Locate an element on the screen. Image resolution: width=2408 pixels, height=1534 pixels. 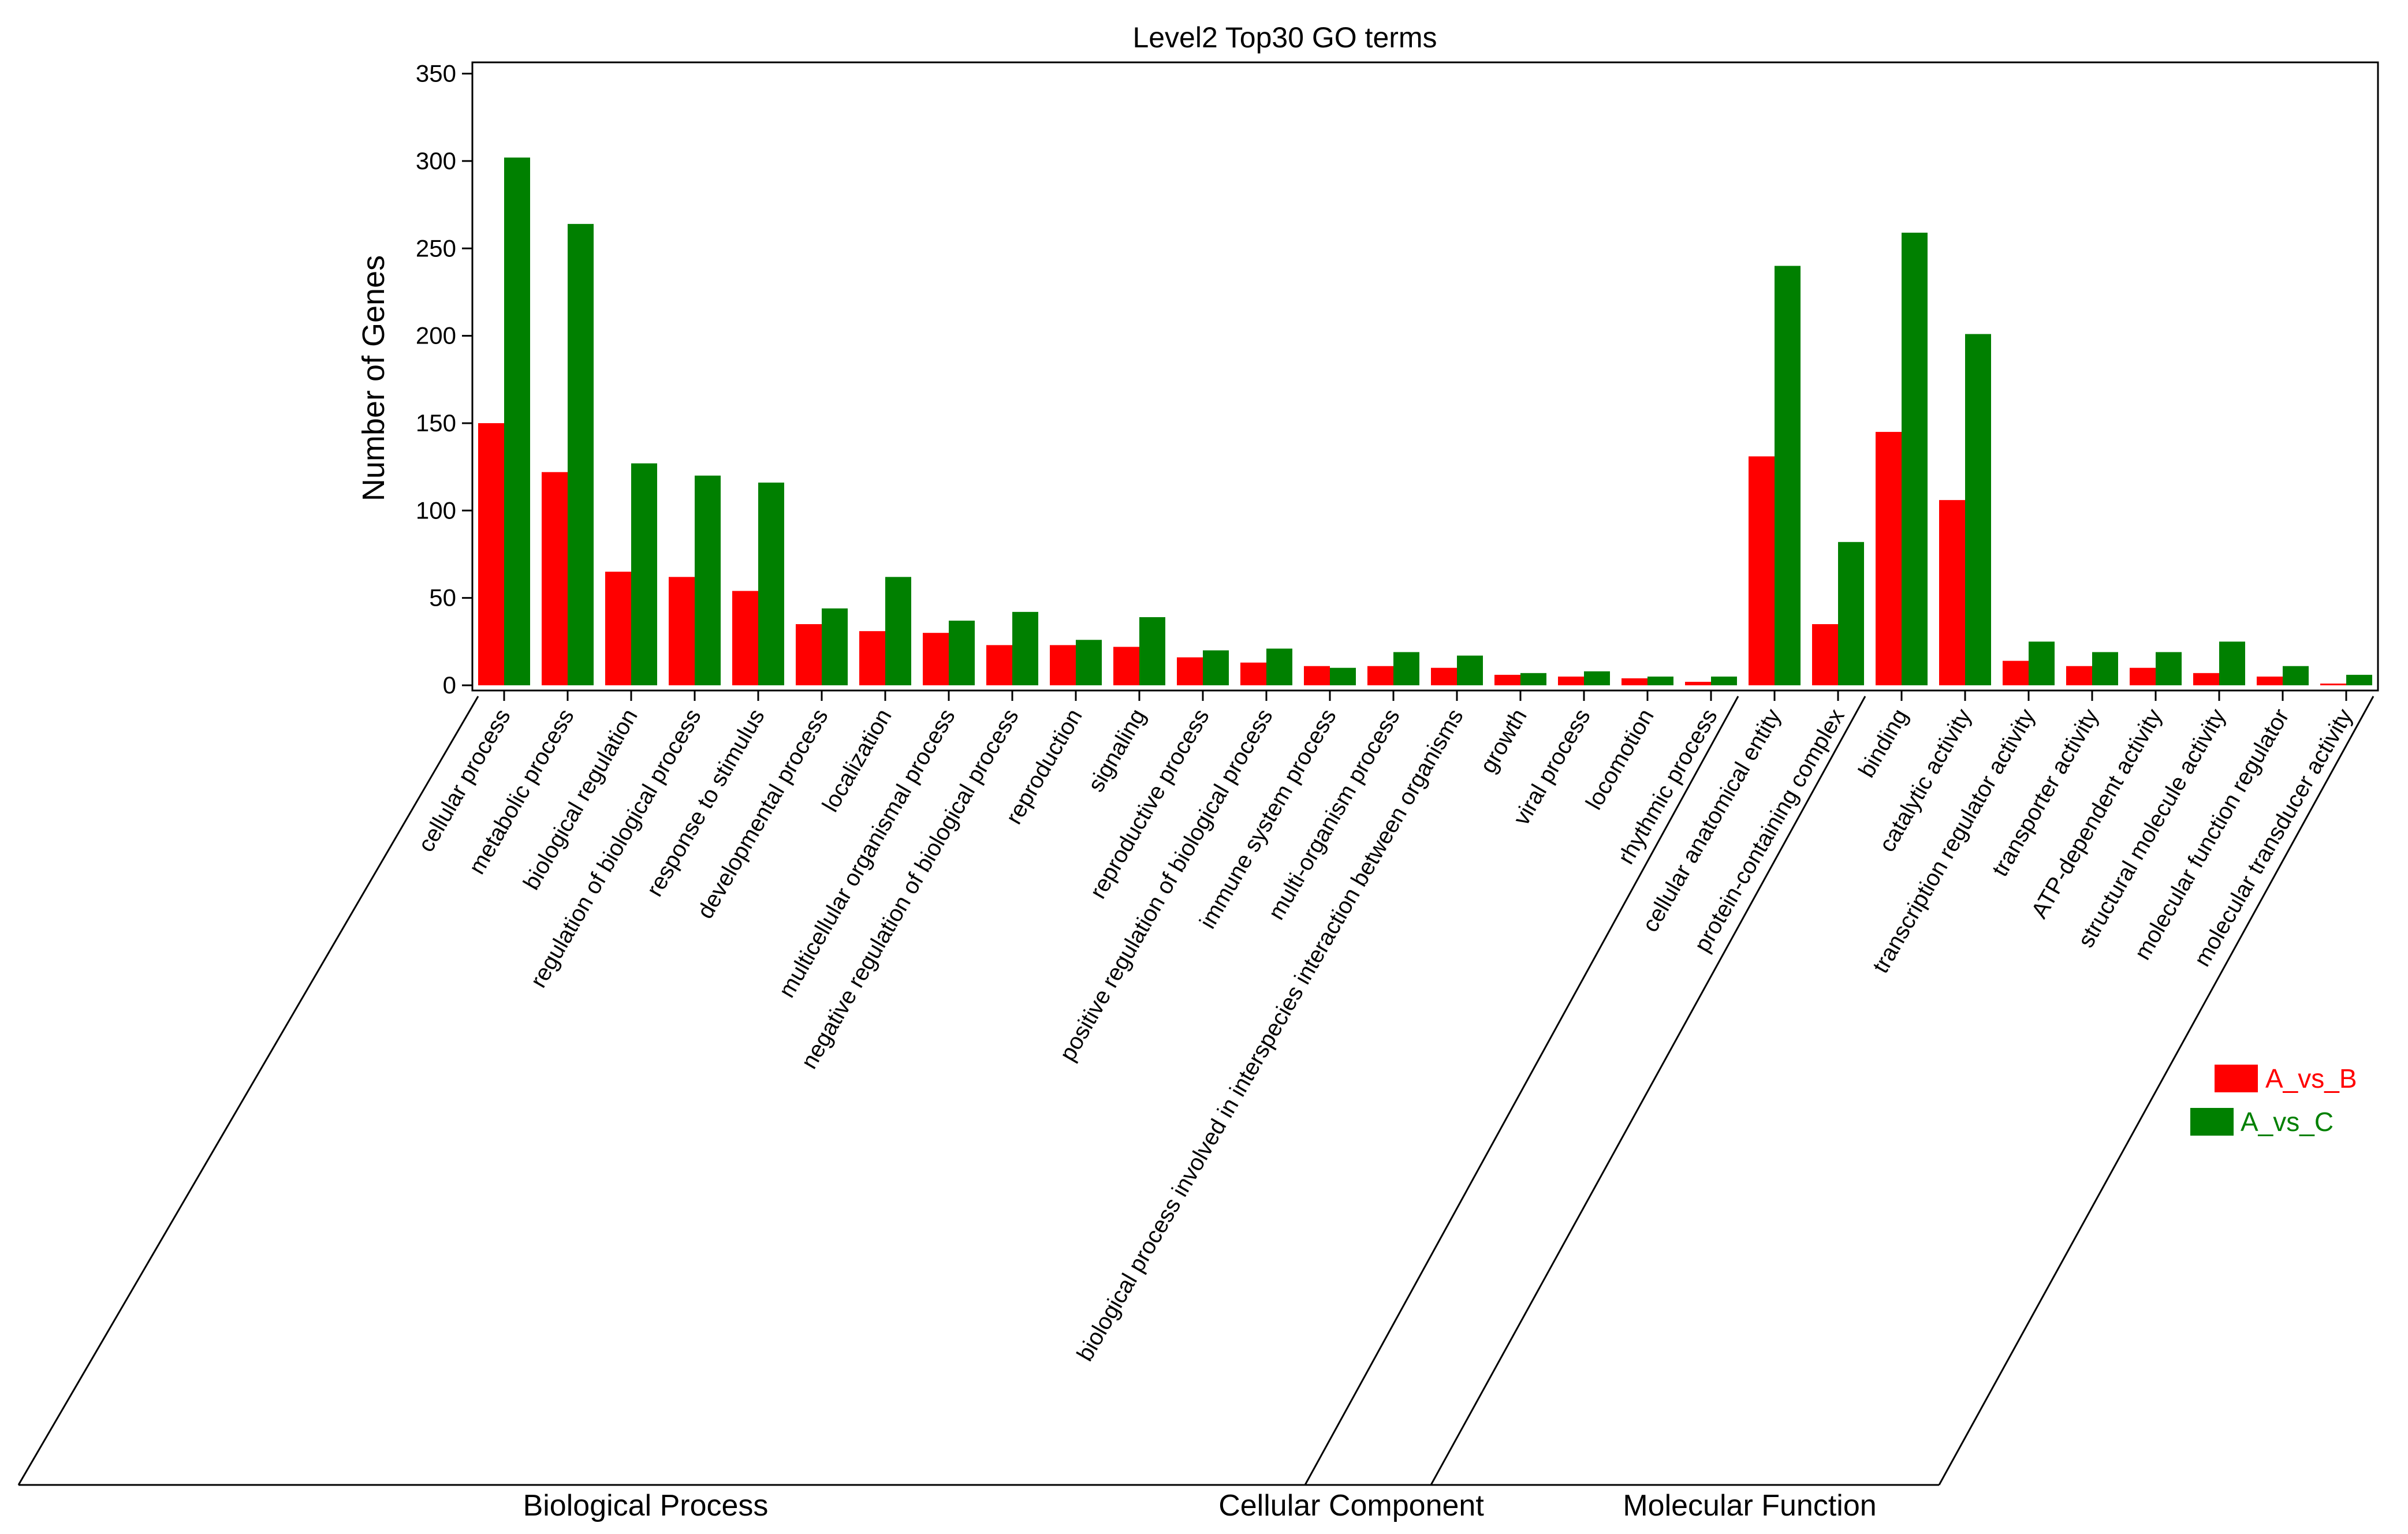
legend-label: A_vs_B is located at coordinates (2311, 1078).